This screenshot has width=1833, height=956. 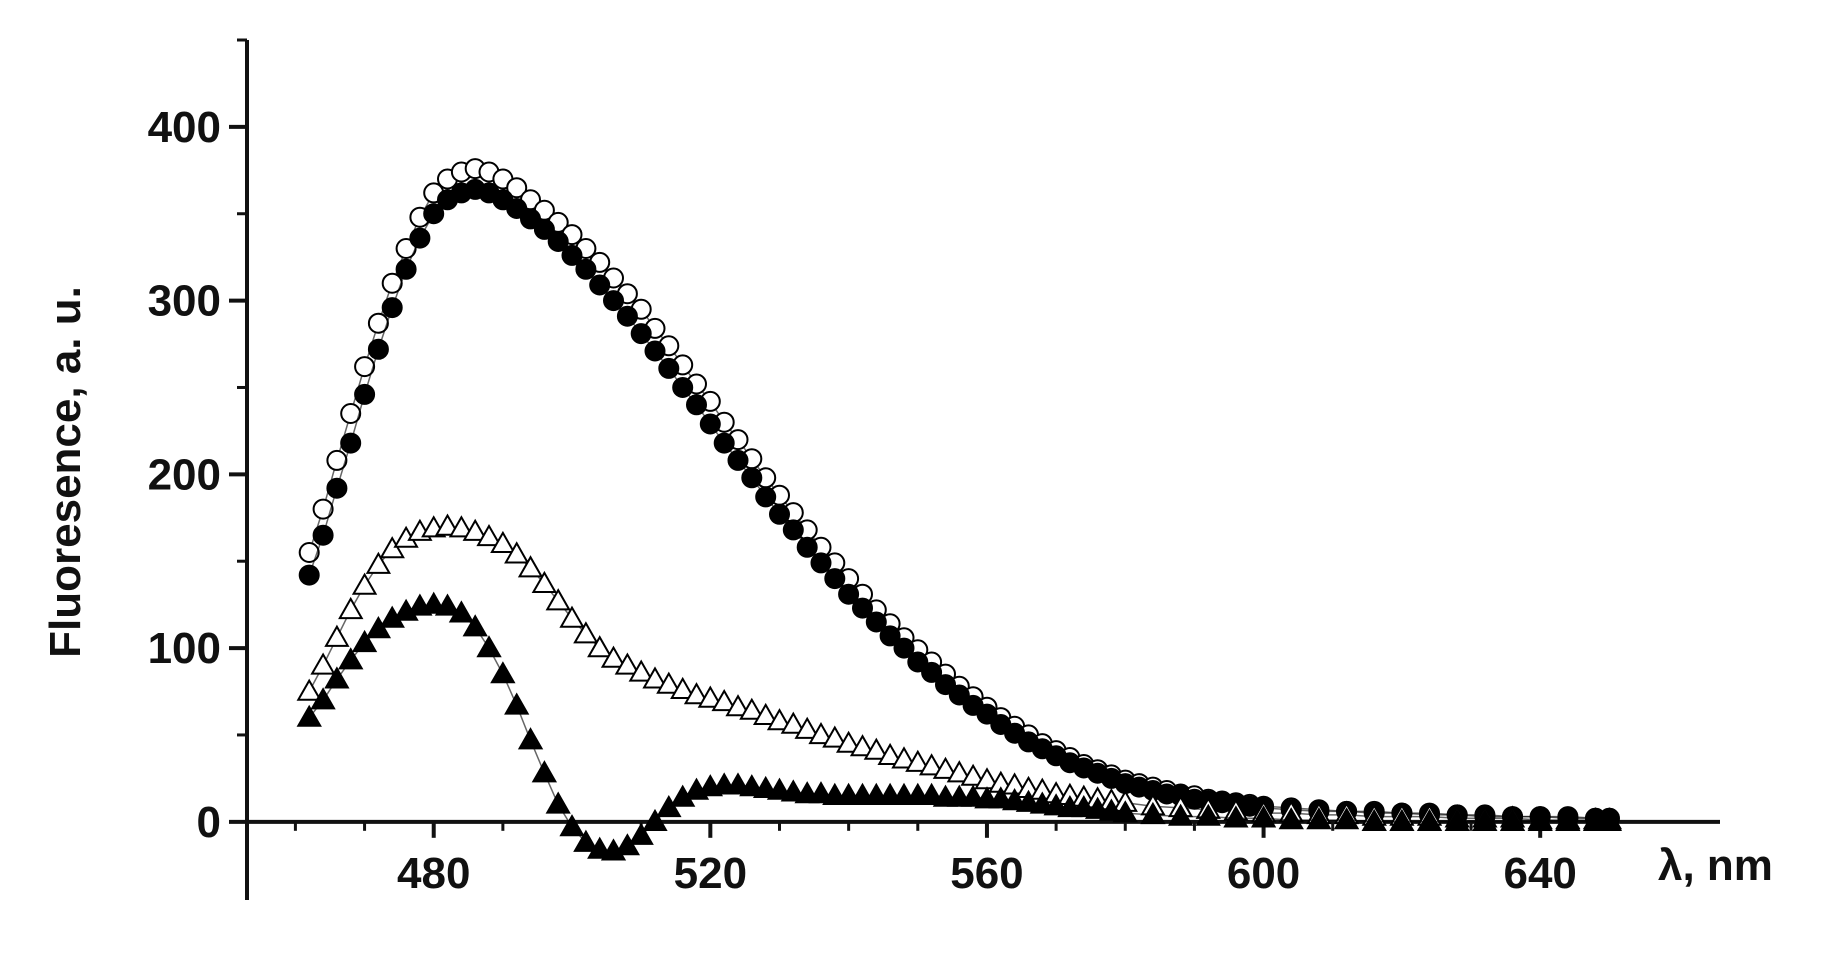 I want to click on y-tick-label: 100, so click(x=184, y=648).